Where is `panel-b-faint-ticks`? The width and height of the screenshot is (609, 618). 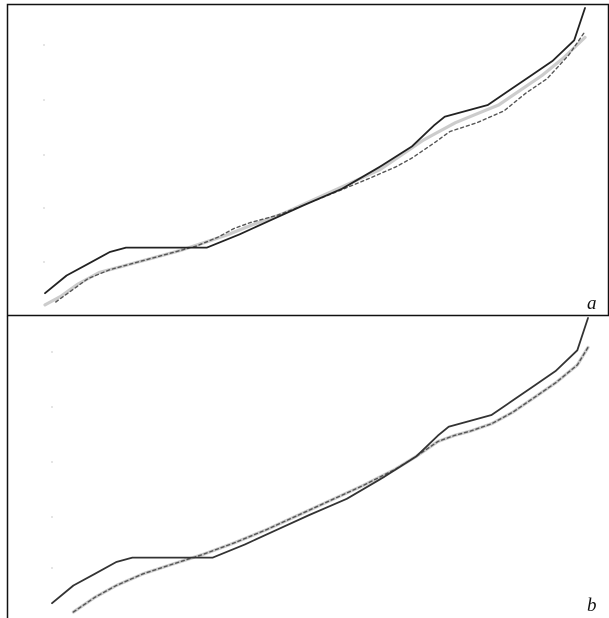
panel-b-faint-ticks is located at coordinates (52, 460).